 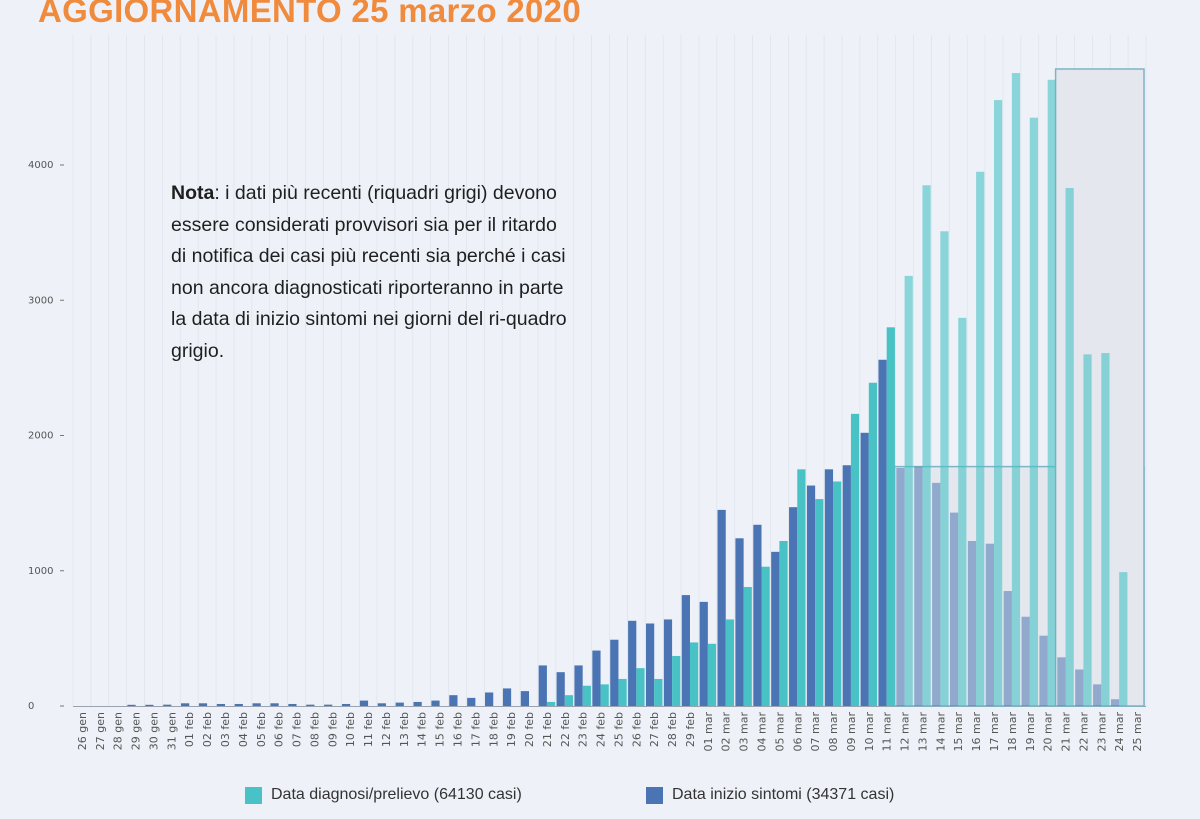 I want to click on x-tick-label: 29 feb, so click(x=690, y=729).